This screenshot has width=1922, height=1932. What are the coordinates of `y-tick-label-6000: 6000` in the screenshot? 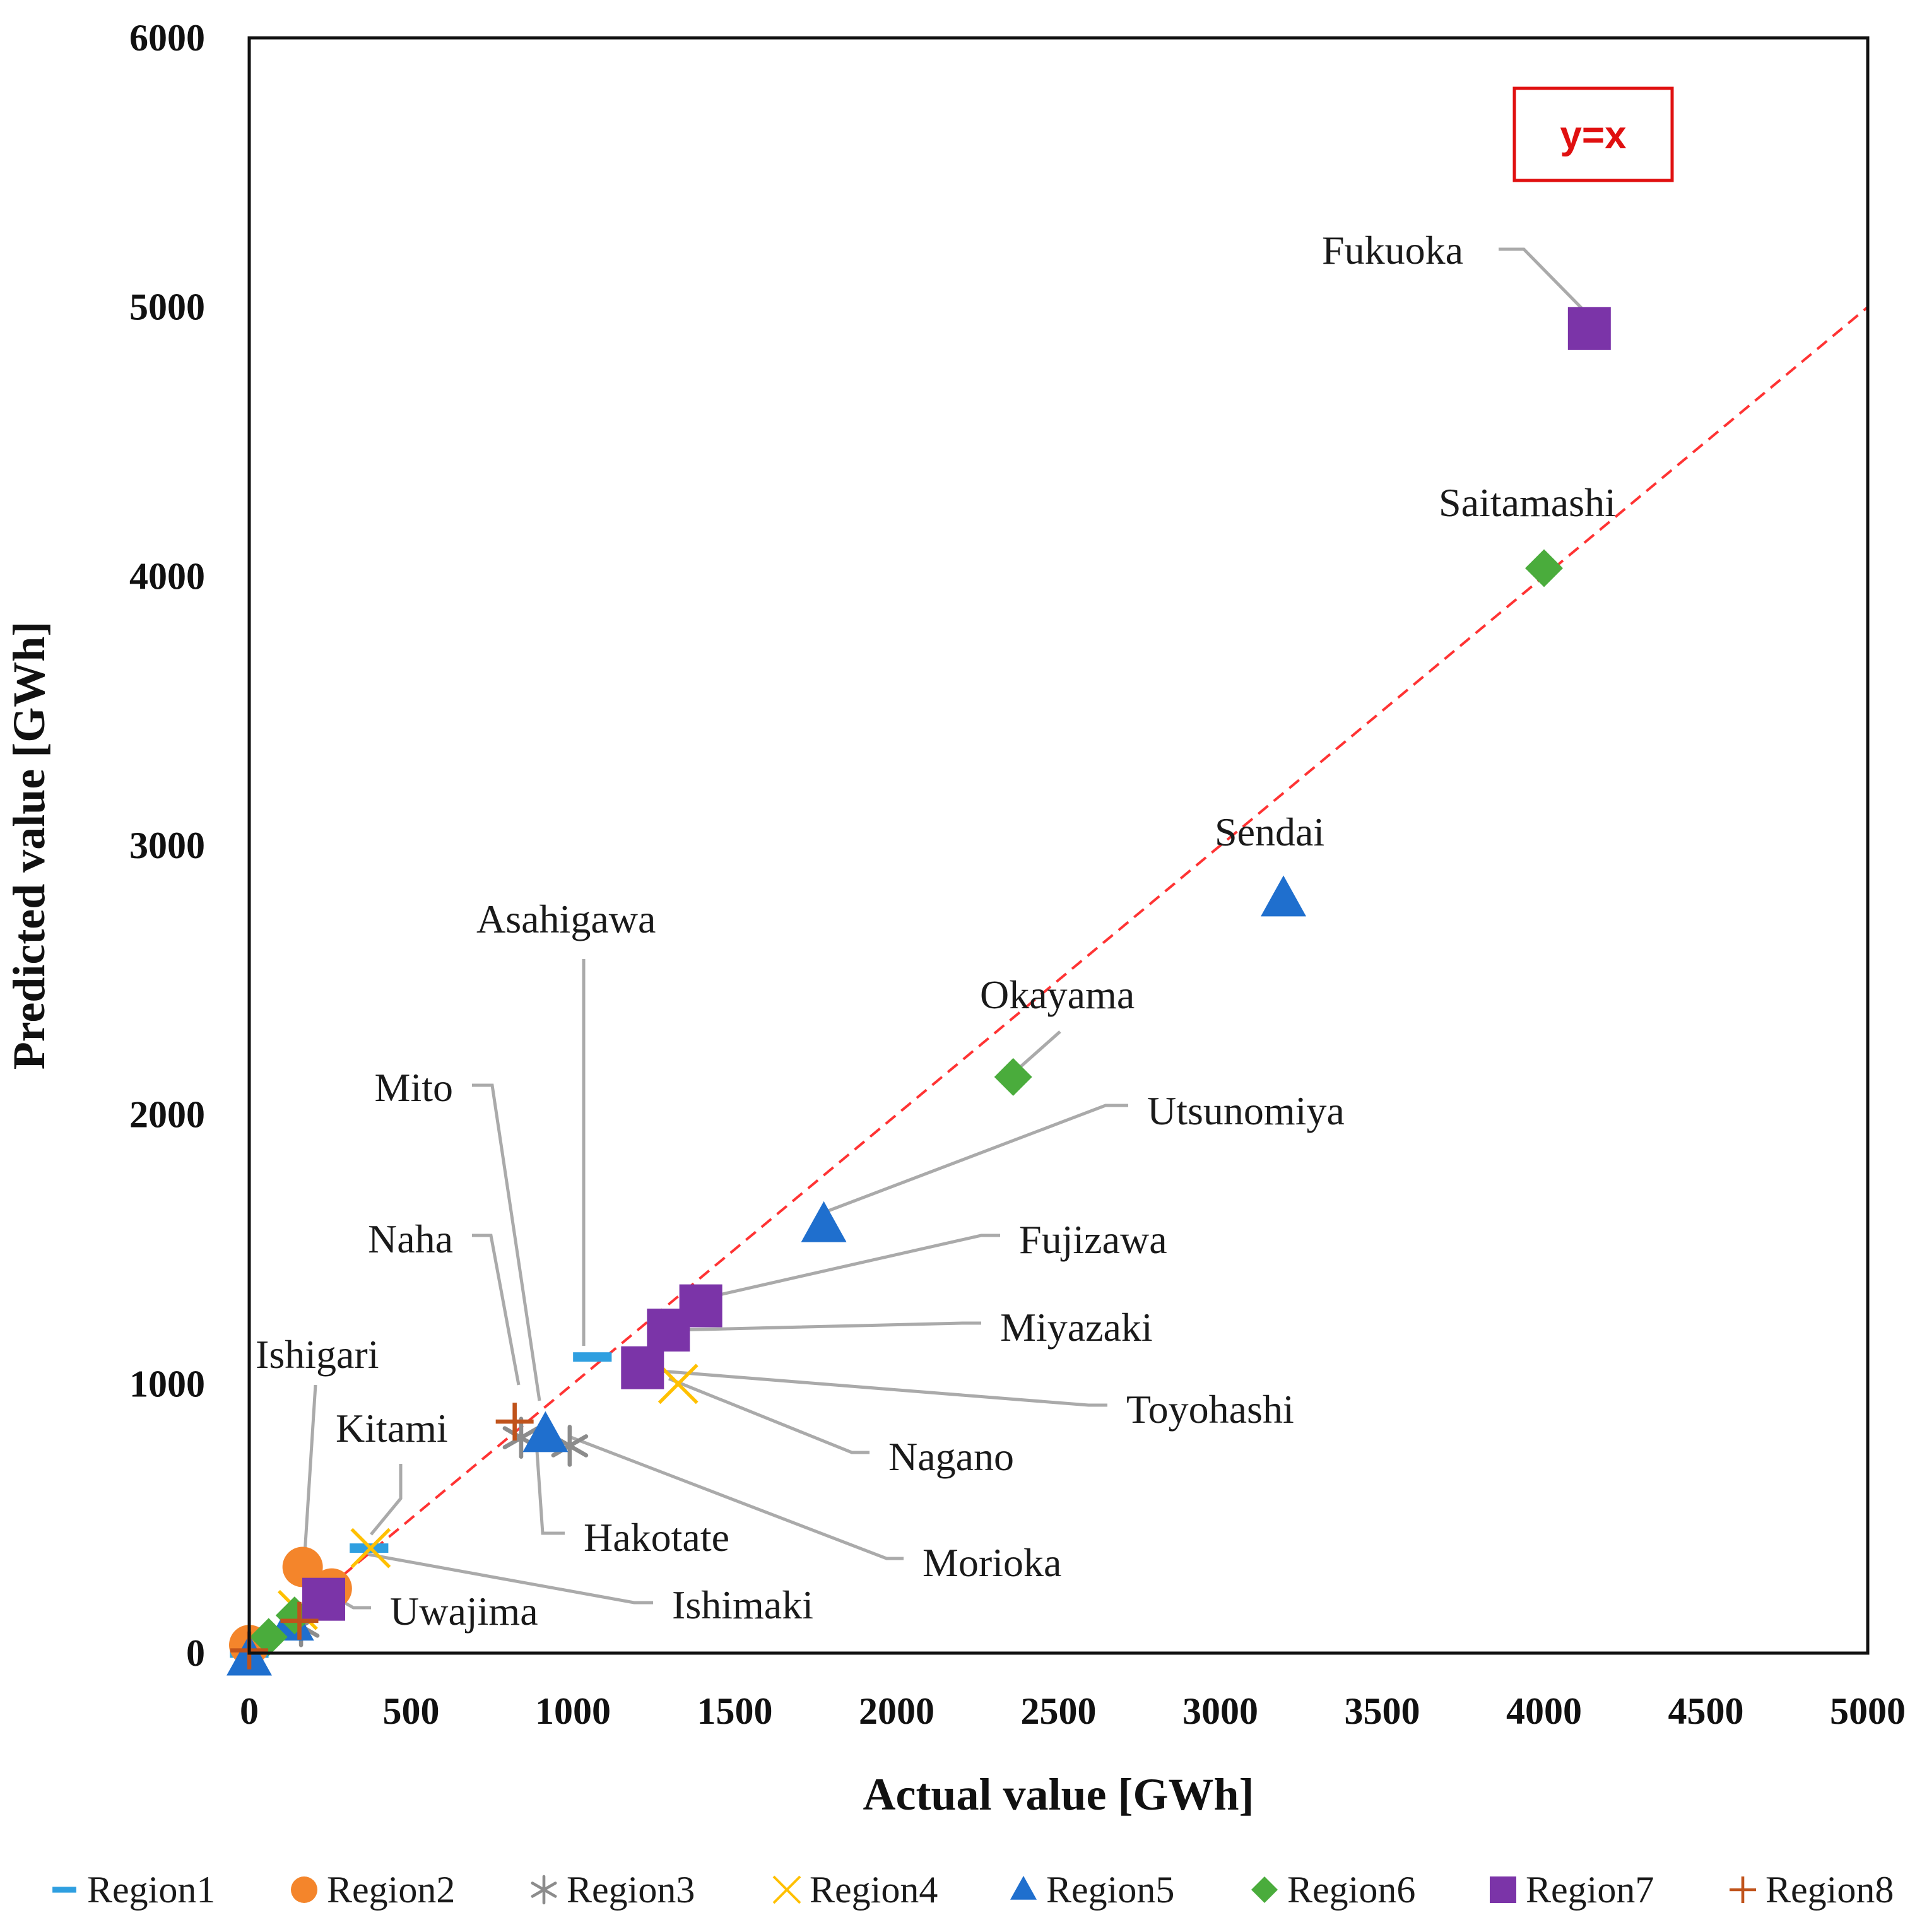 It's located at (167, 38).